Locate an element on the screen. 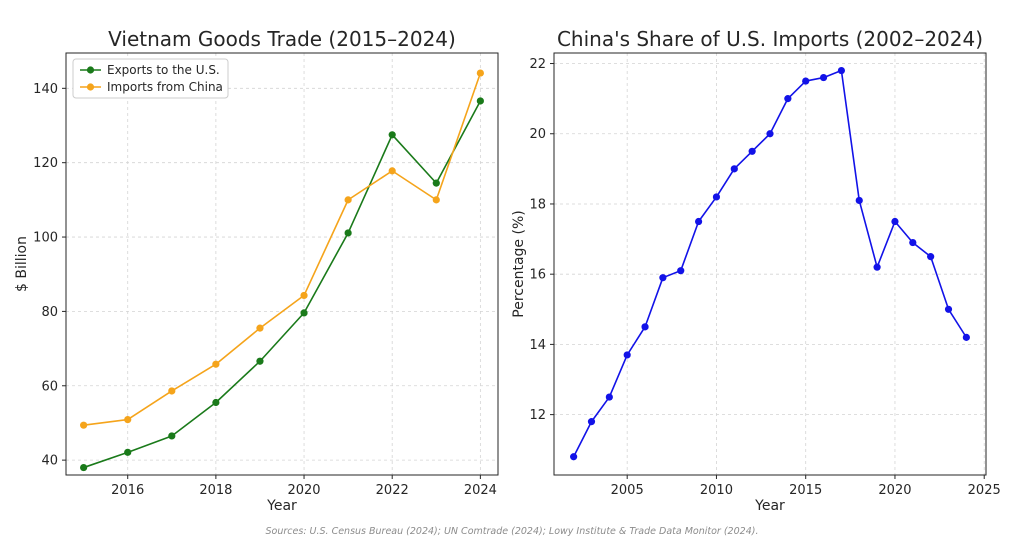 This screenshot has width=1024, height=546. x-tick-label: 2024 is located at coordinates (480, 490).